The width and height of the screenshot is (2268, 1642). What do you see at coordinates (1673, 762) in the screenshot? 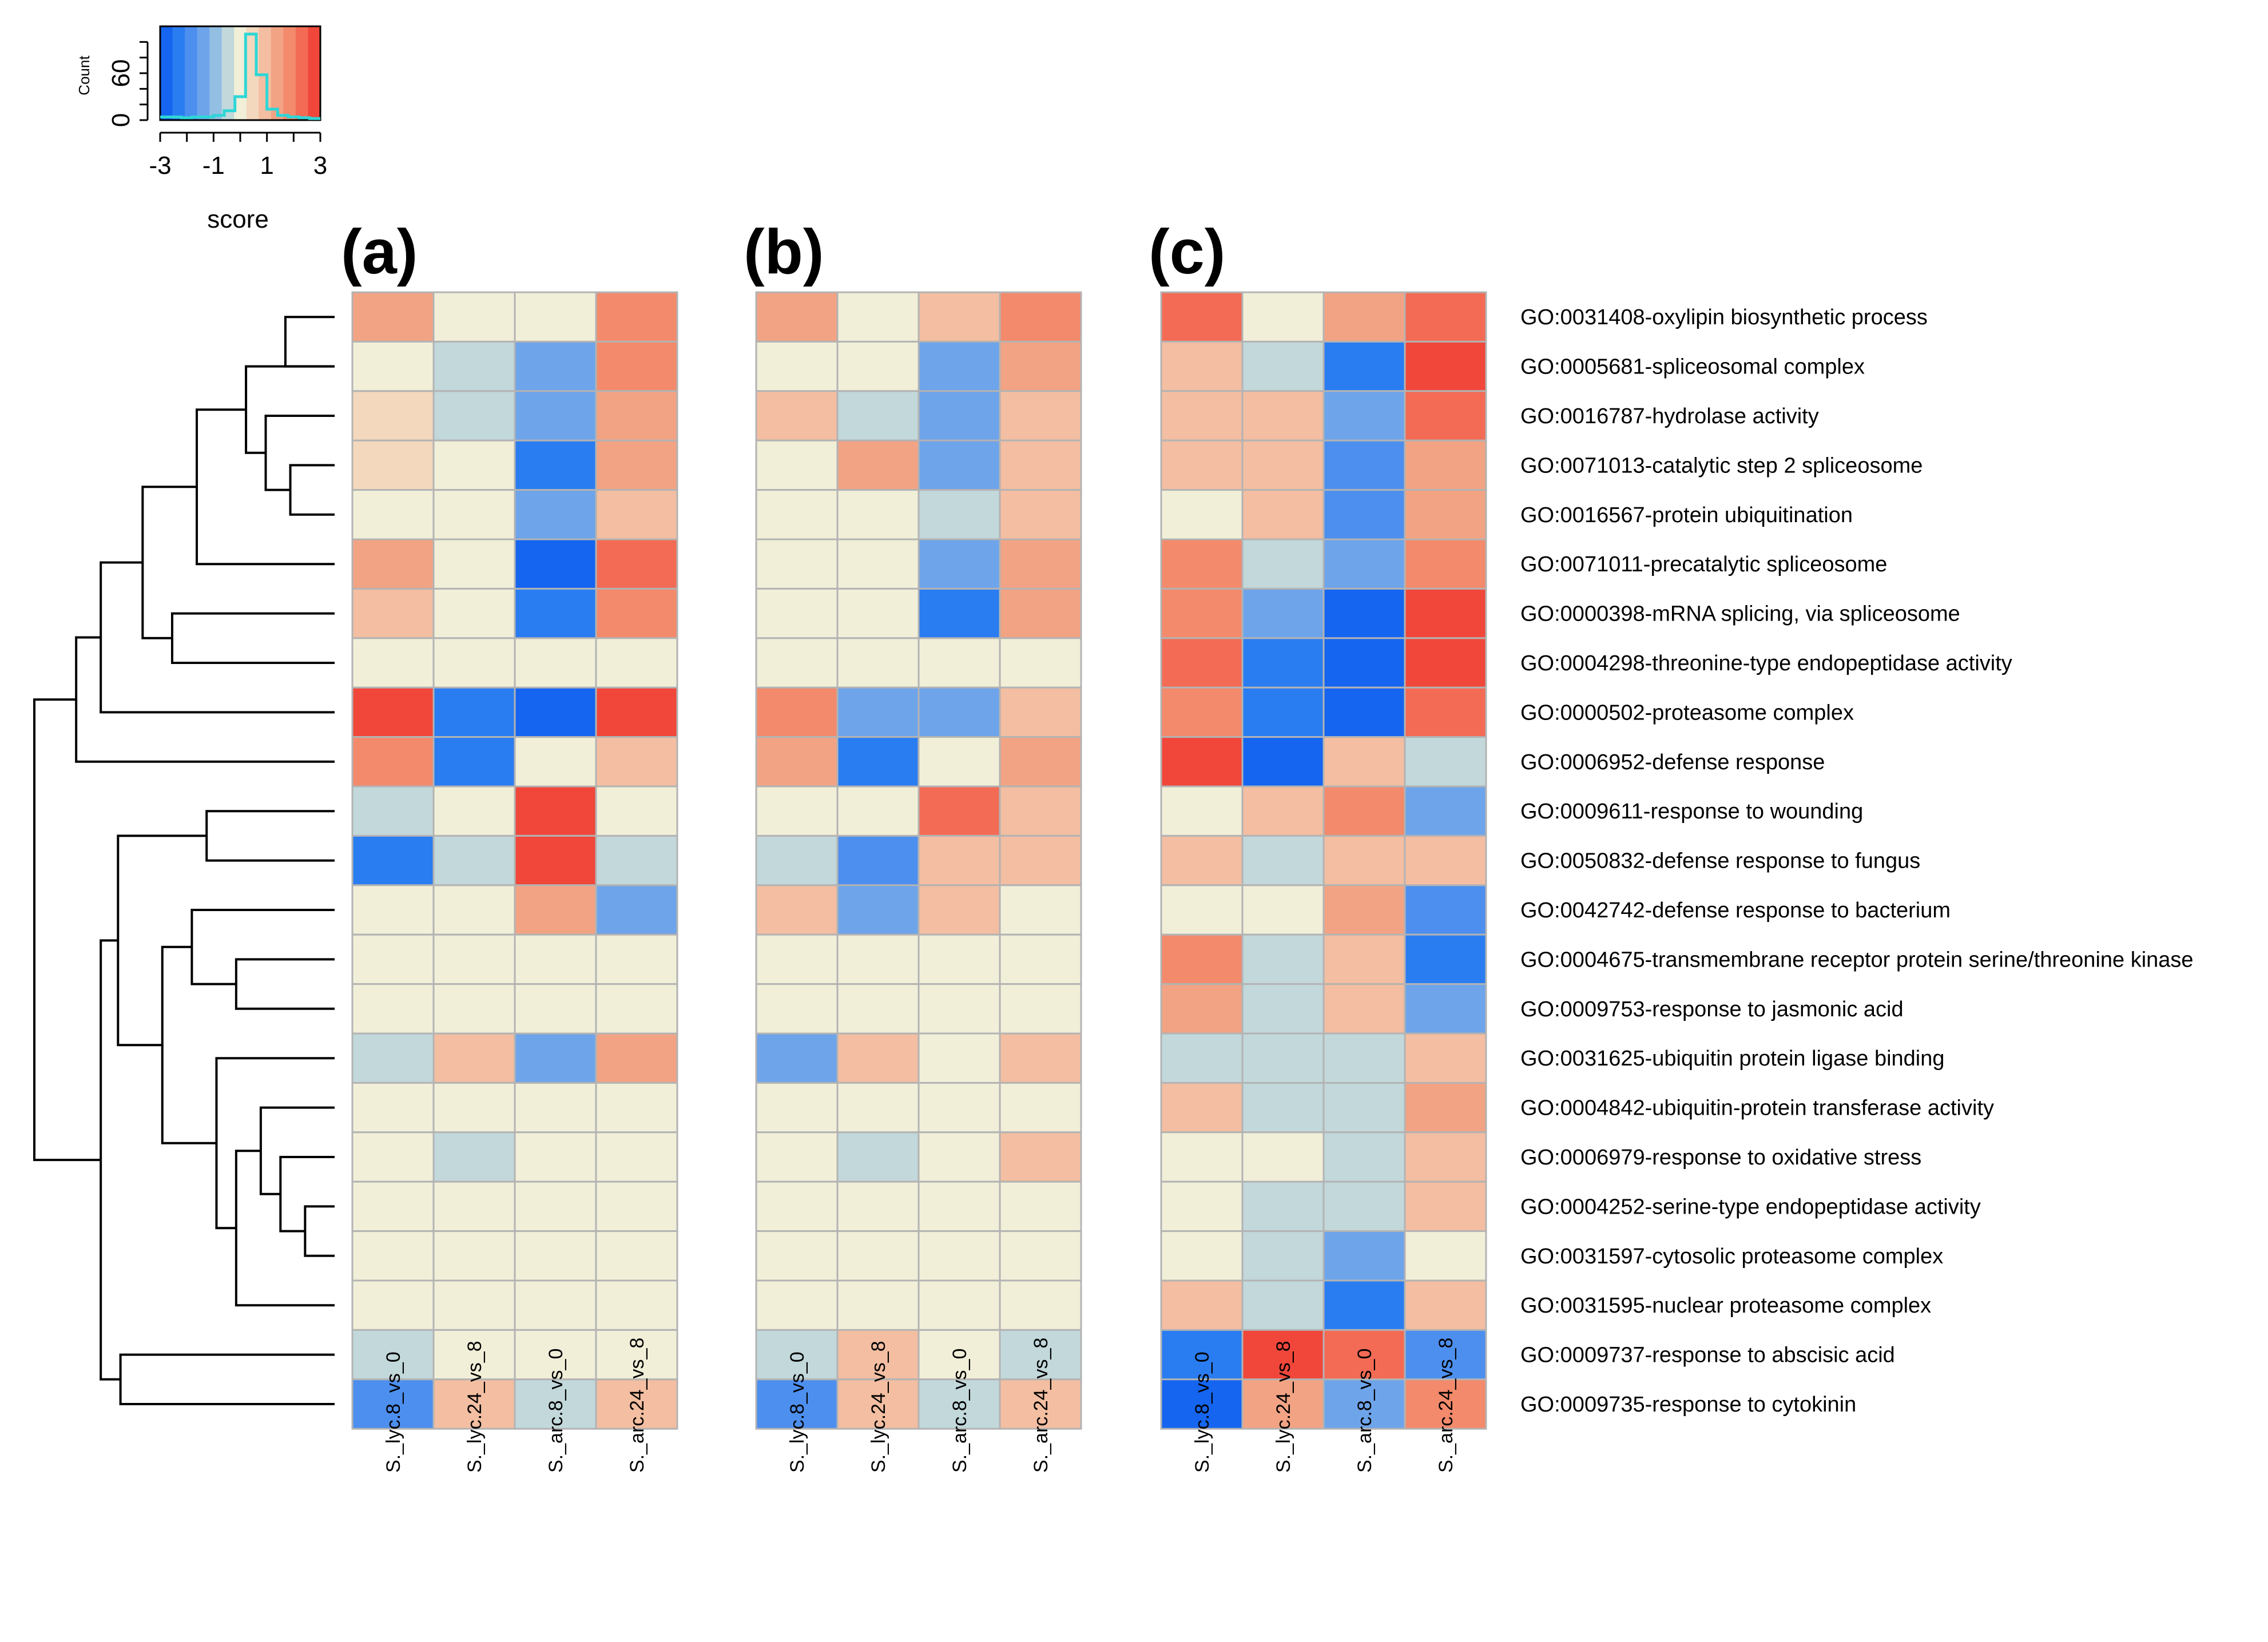
I see `row-label: GO:0006952-defense response` at bounding box center [1673, 762].